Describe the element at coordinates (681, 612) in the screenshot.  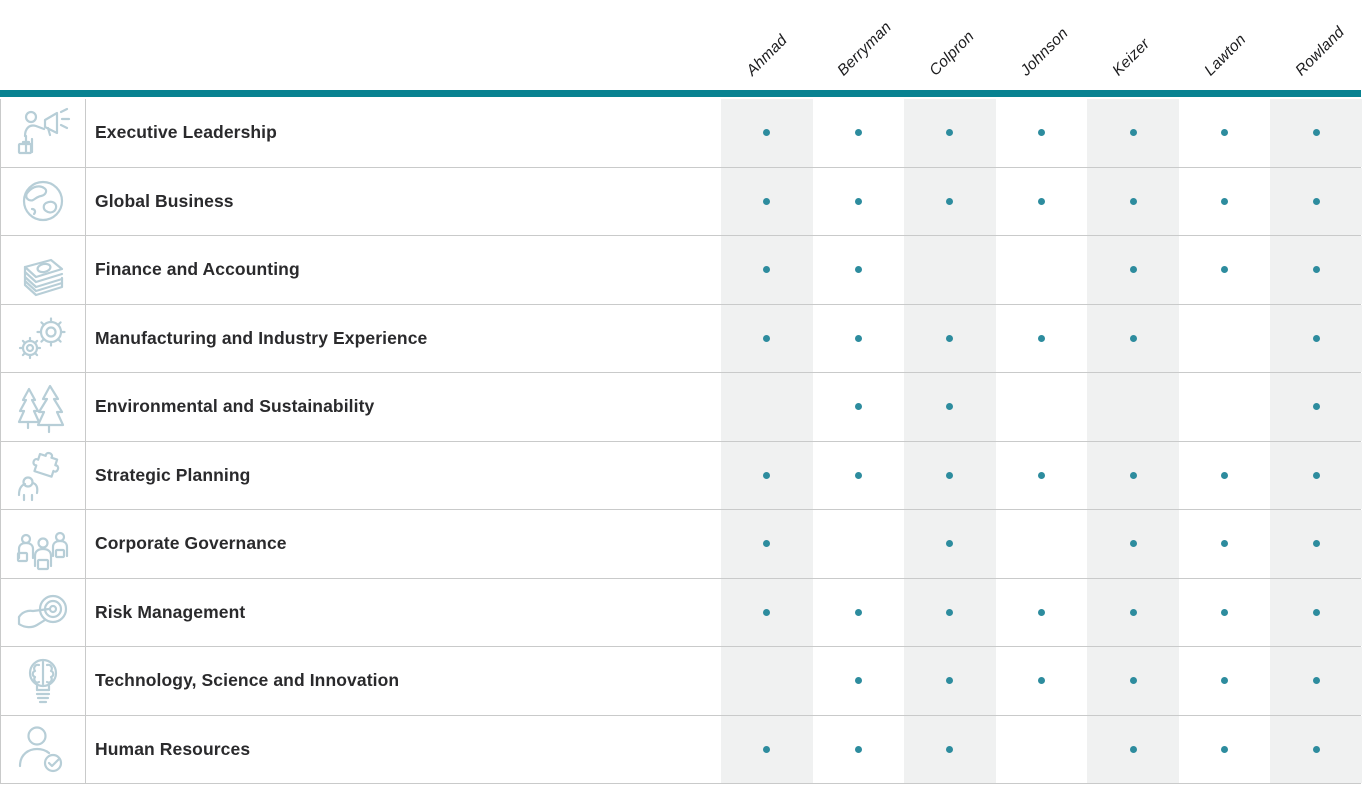
I see `table-row: Risk Management` at that location.